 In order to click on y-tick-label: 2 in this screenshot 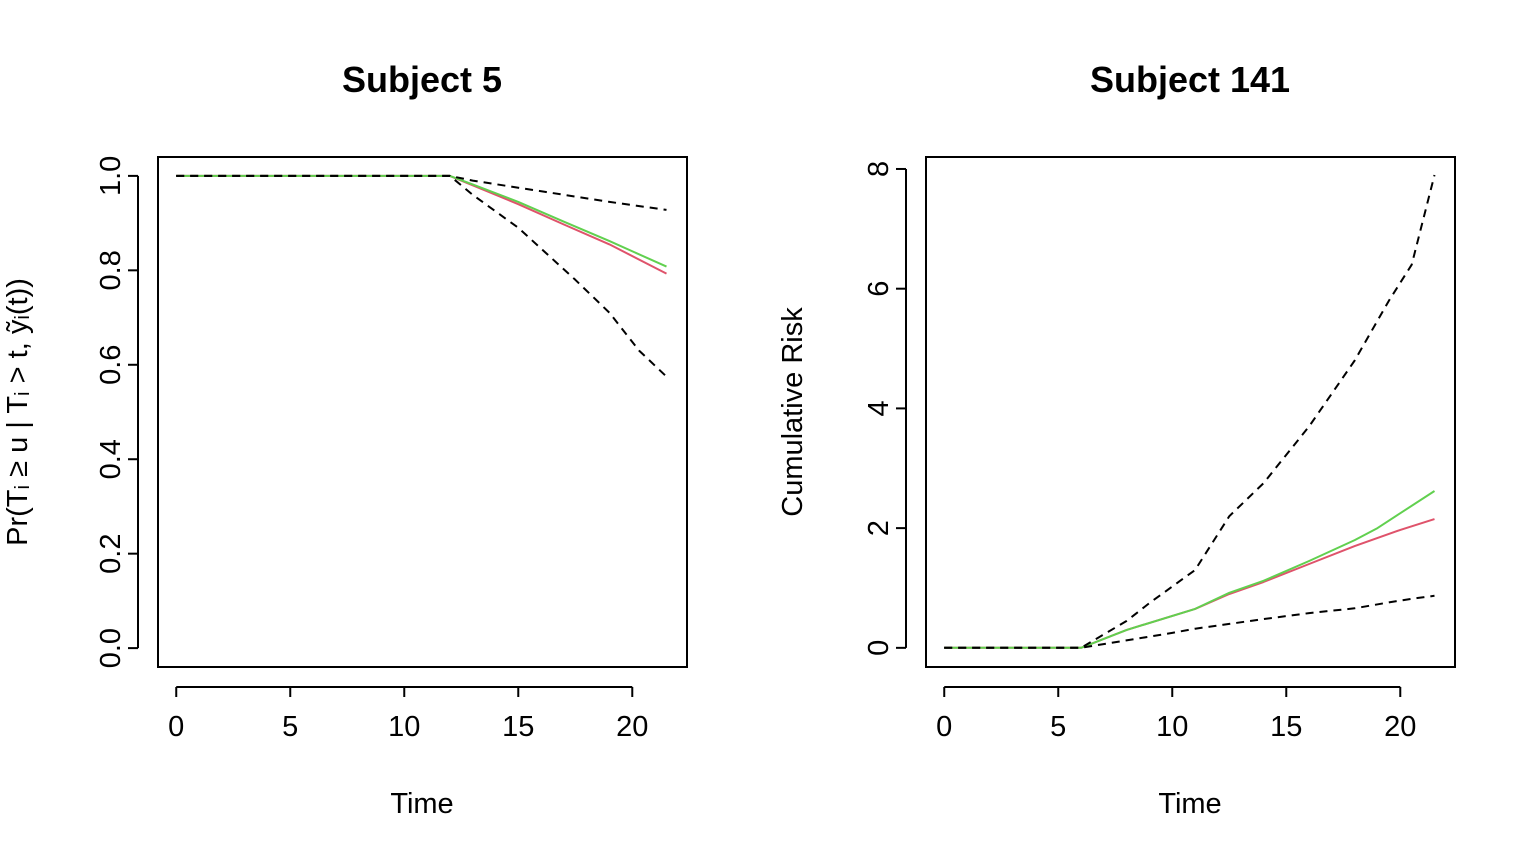, I will do `click(879, 528)`.